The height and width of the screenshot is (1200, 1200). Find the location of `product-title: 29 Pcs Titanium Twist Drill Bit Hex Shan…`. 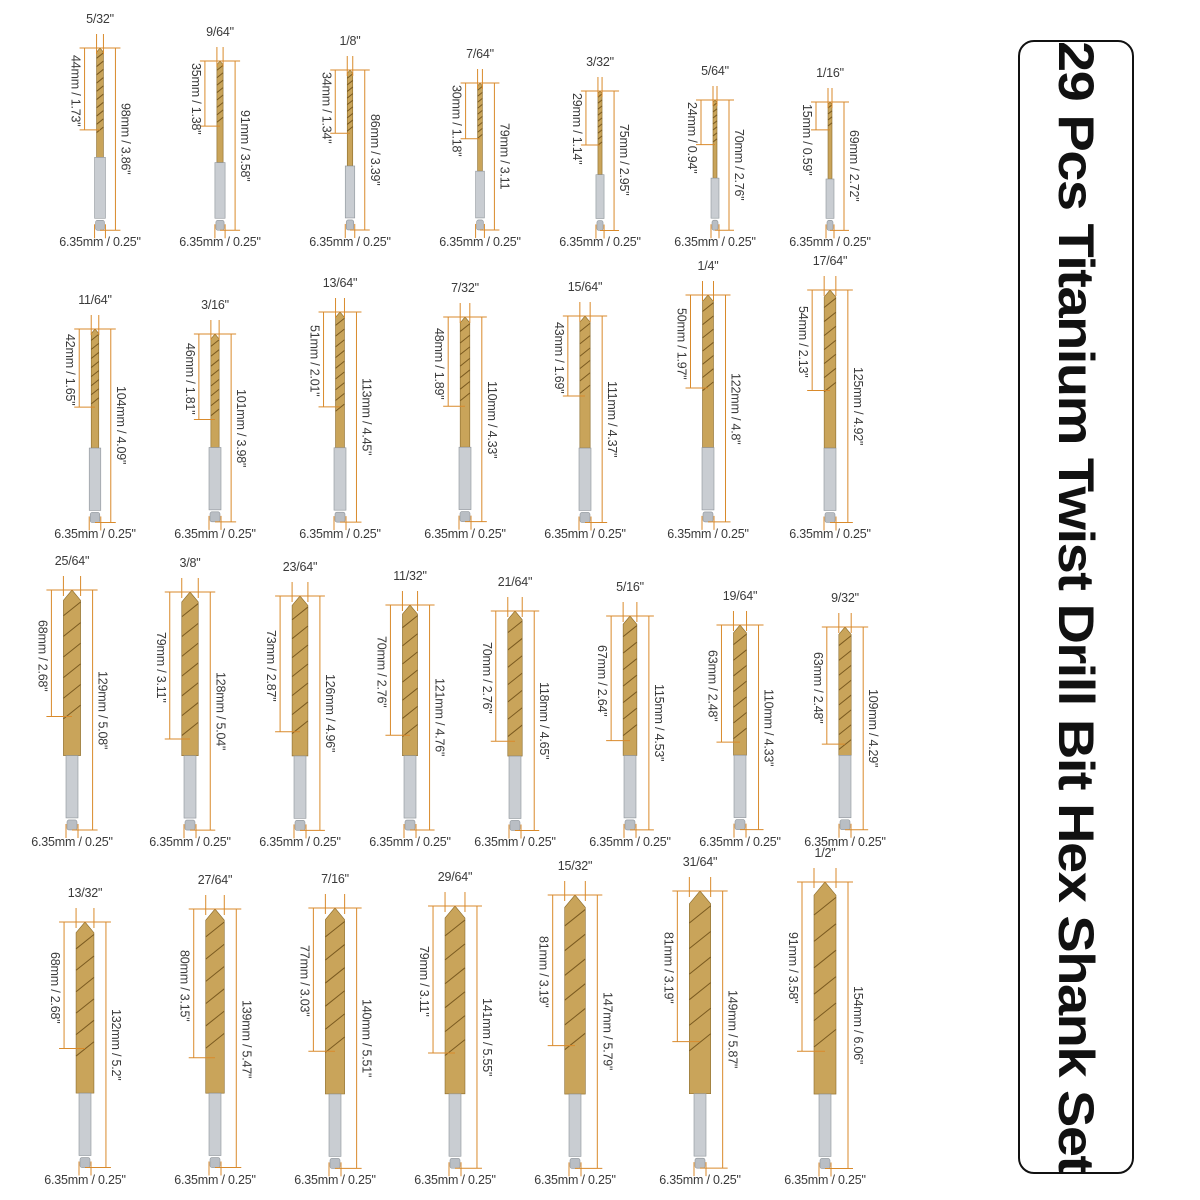

product-title: 29 Pcs Titanium Twist Drill Bit Hex Shan… is located at coordinates (1076, 607).